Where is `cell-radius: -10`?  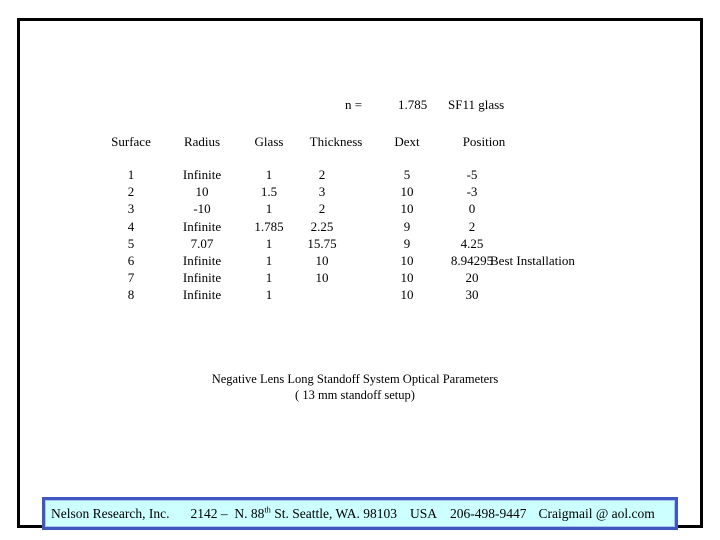 cell-radius: -10 is located at coordinates (202, 209).